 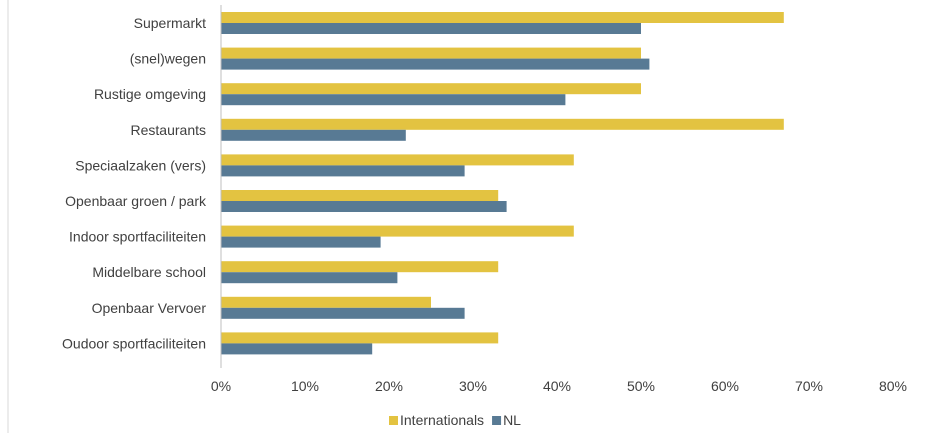 What do you see at coordinates (168, 130) in the screenshot?
I see `category-label: Restaurants` at bounding box center [168, 130].